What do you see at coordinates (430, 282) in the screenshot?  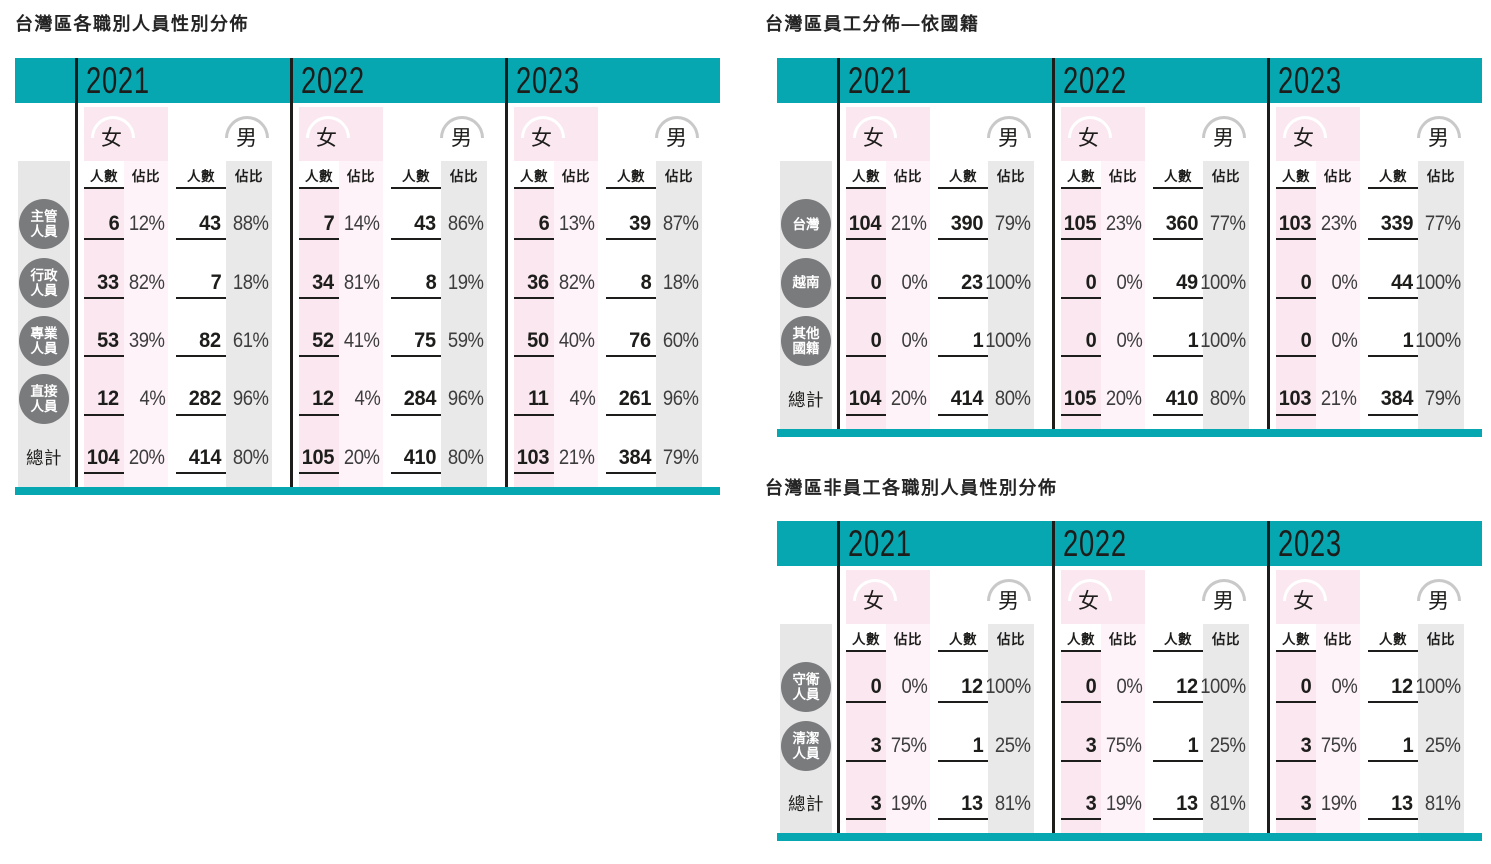 I see `male-count-cell-value: 8` at bounding box center [430, 282].